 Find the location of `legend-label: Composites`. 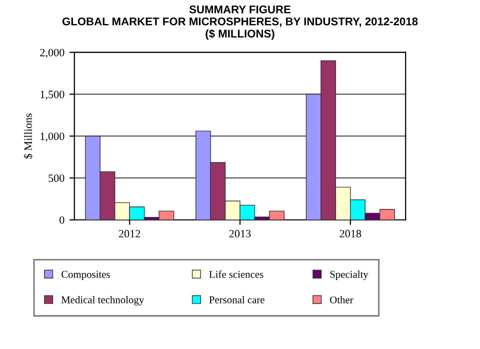

legend-label: Composites is located at coordinates (86, 275).